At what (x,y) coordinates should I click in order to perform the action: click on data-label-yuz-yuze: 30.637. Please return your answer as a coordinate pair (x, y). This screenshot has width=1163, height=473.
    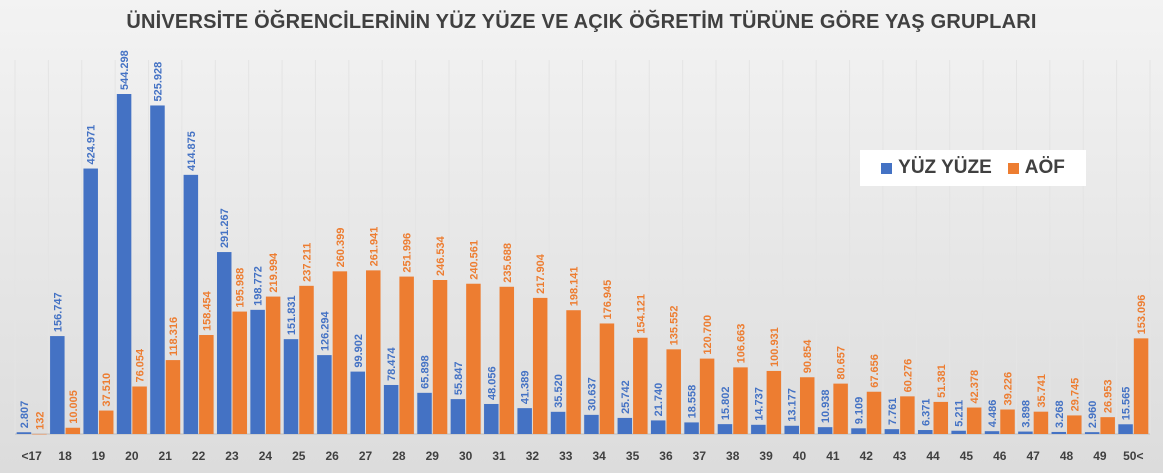
    Looking at the image, I should click on (592, 394).